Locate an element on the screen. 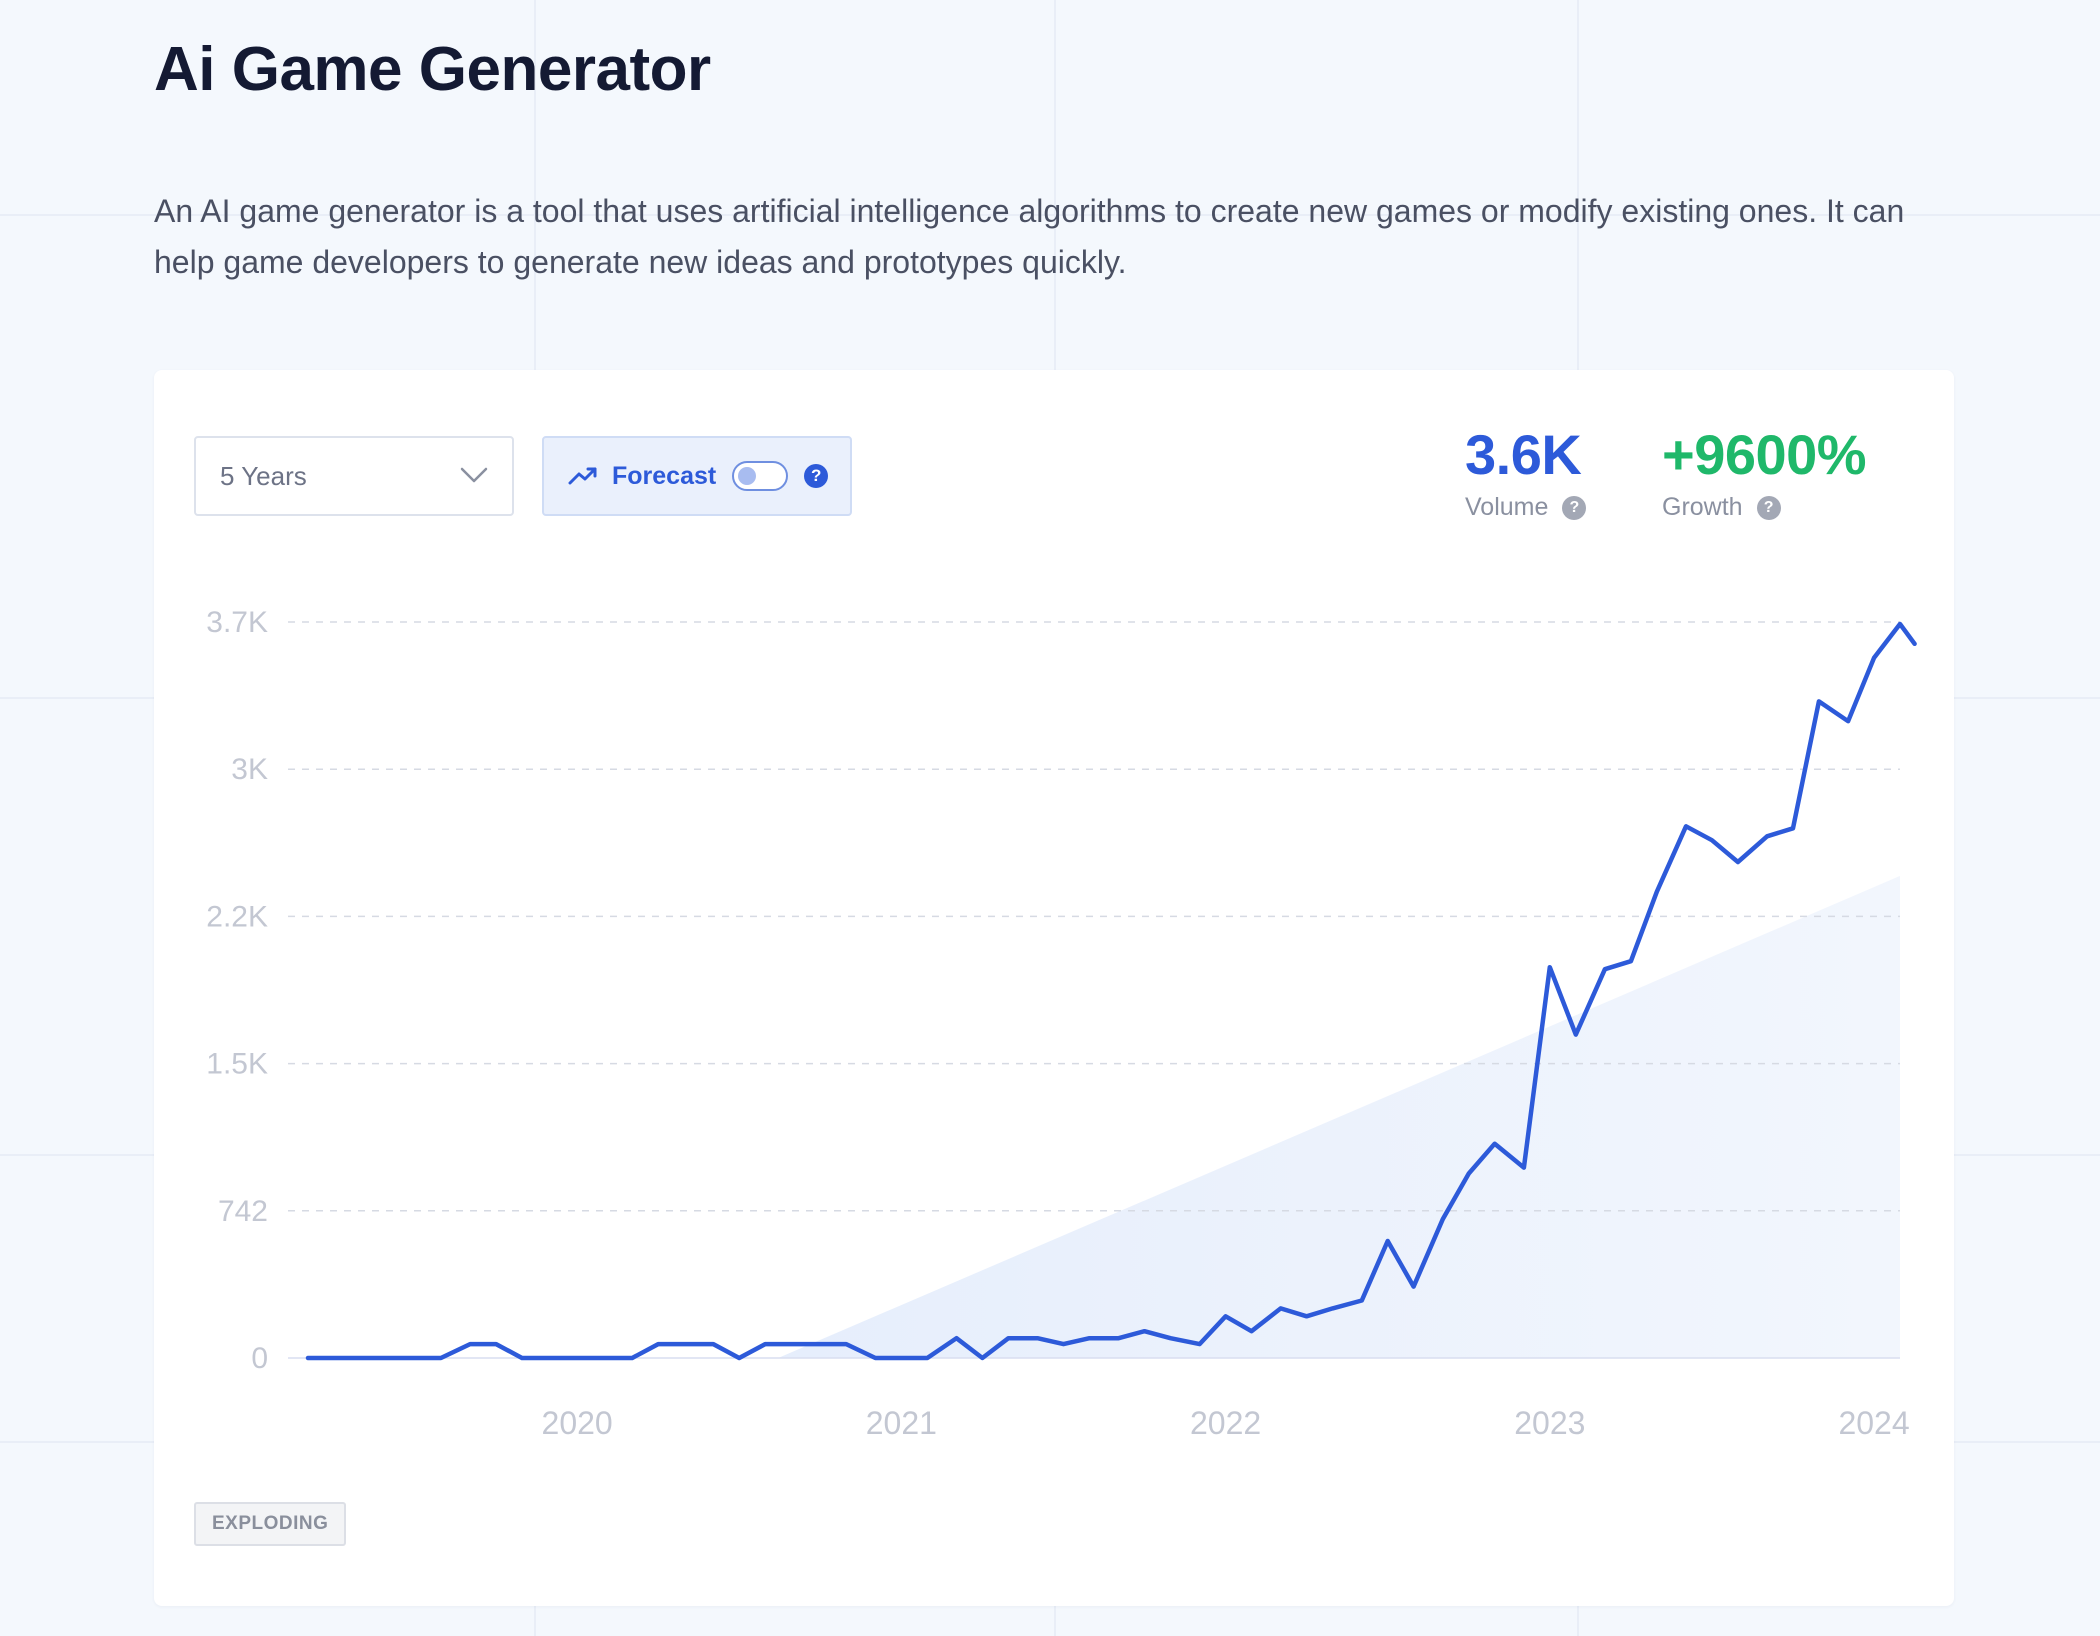 The image size is (2100, 1636). x-tick-label: 2023 is located at coordinates (1549, 1423).